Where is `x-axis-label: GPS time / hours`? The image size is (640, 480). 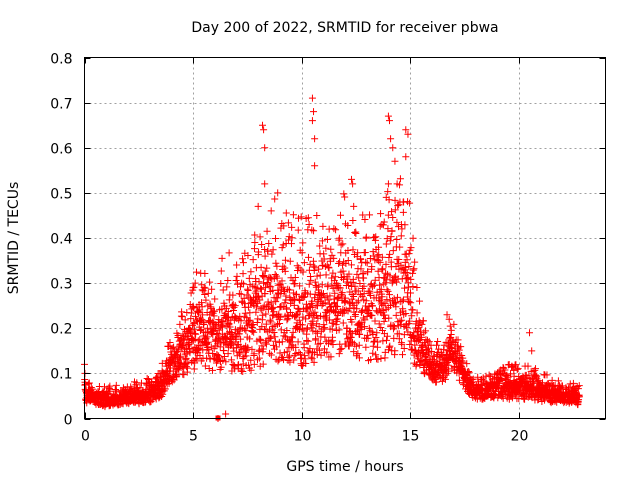 x-axis-label: GPS time / hours is located at coordinates (344, 467).